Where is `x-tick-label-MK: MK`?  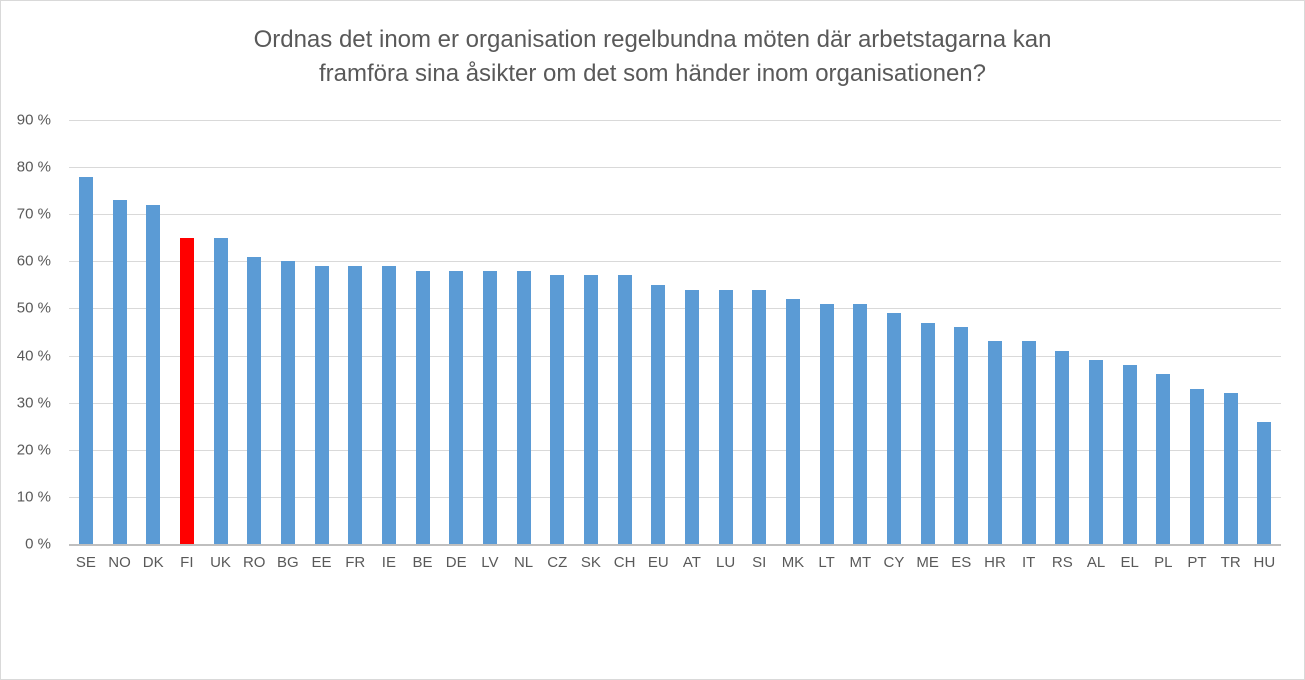
x-tick-label-MK: MK is located at coordinates (793, 562).